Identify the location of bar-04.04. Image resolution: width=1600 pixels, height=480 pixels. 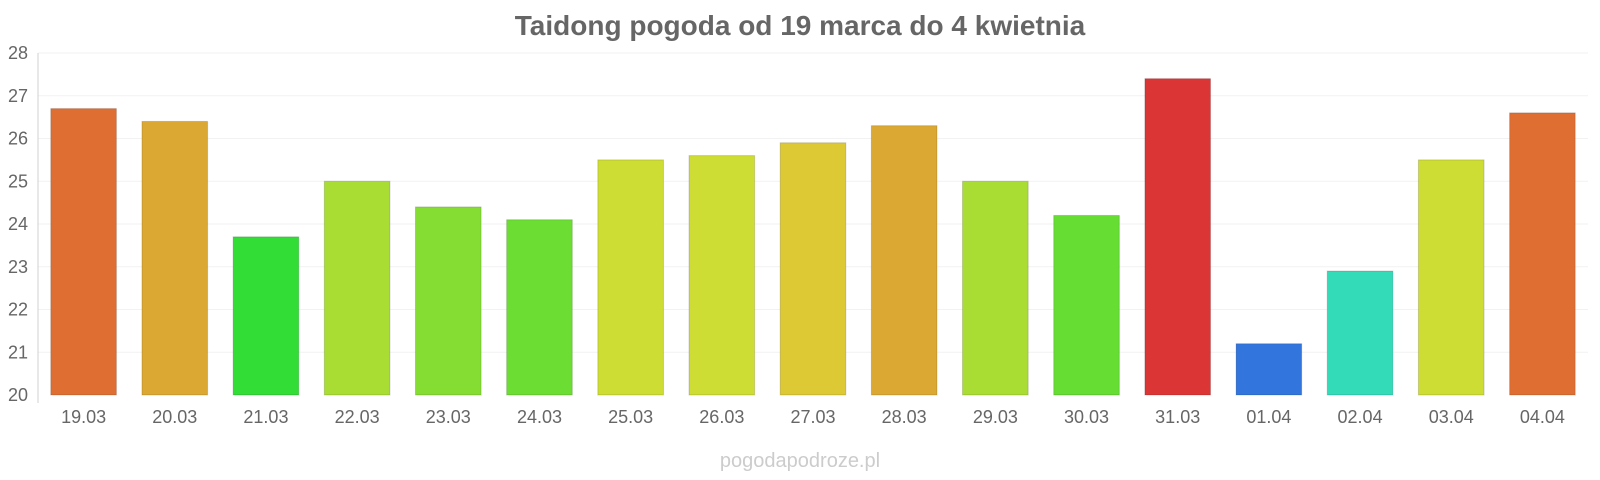
(1542, 254).